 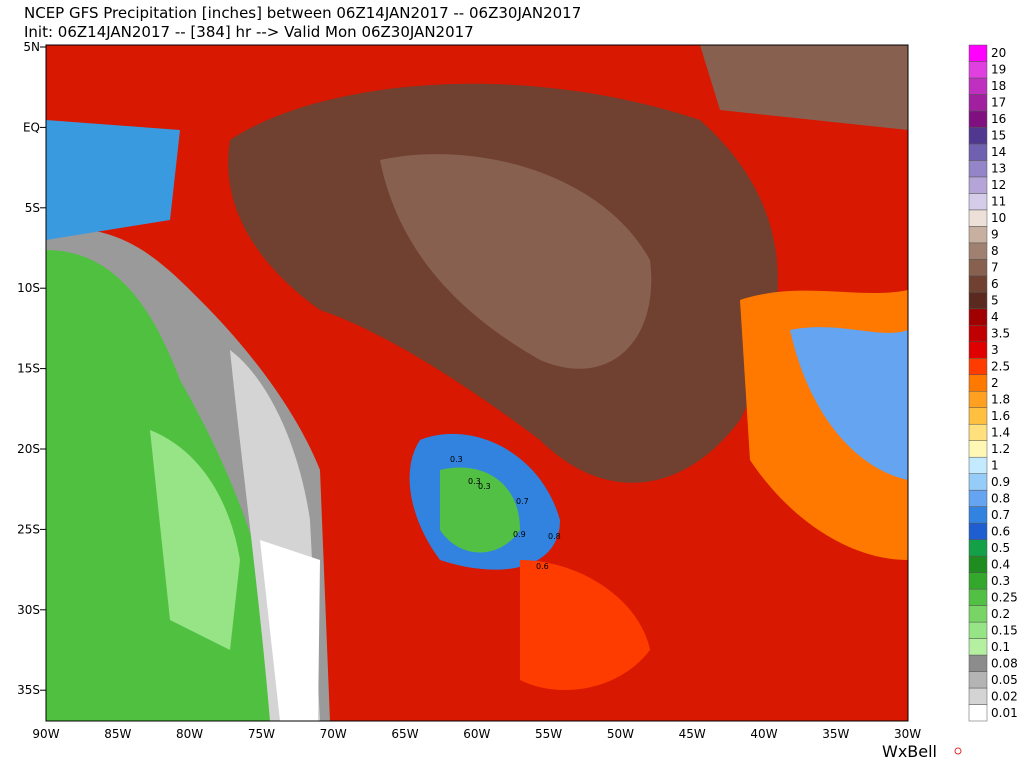 I want to click on lat-label: EQ, so click(x=31, y=127).